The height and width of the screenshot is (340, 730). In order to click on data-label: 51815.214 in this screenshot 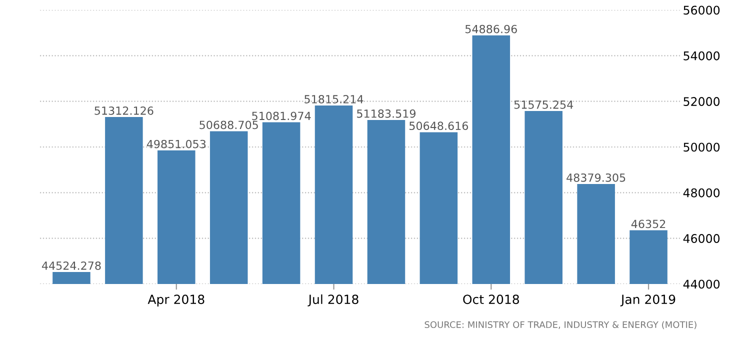, I will do `click(334, 99)`.